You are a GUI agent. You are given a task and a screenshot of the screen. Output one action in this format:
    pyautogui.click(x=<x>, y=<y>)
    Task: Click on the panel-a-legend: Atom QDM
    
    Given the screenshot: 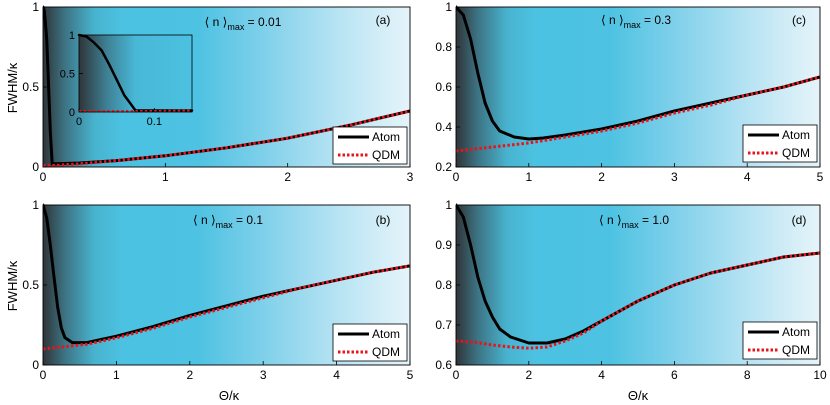 What is the action you would take?
    pyautogui.click(x=370, y=145)
    